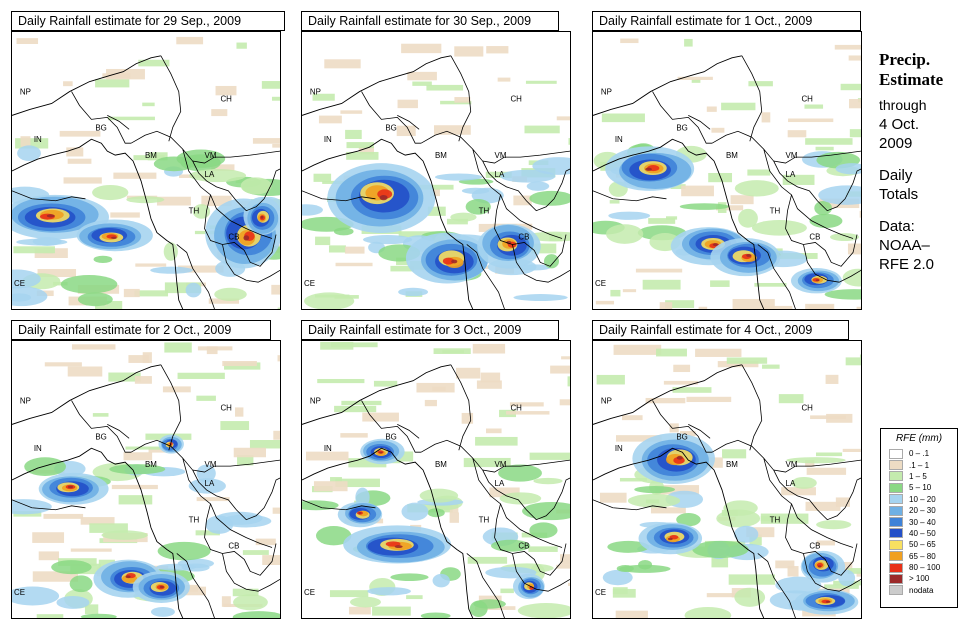 This screenshot has width=967, height=639. What do you see at coordinates (896, 175) in the screenshot?
I see `caption-daily-1: Daily` at bounding box center [896, 175].